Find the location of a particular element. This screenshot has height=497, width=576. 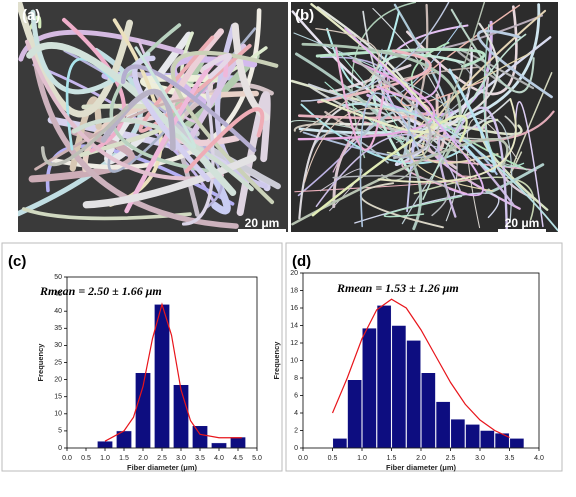

y-tick-label: 12 is located at coordinates (294, 343).